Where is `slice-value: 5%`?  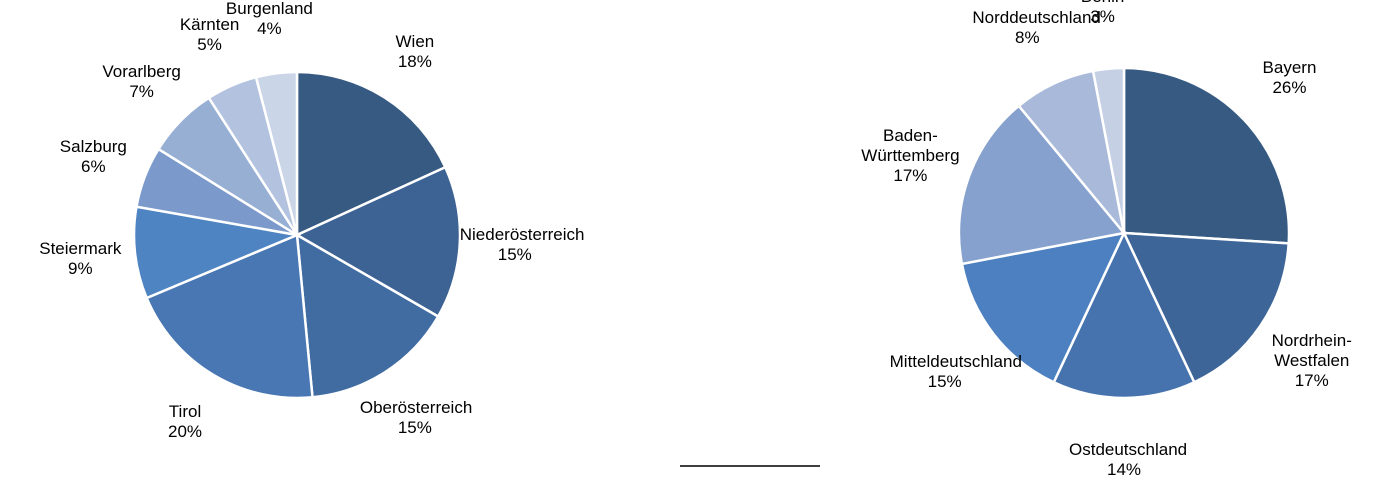 slice-value: 5% is located at coordinates (209, 45).